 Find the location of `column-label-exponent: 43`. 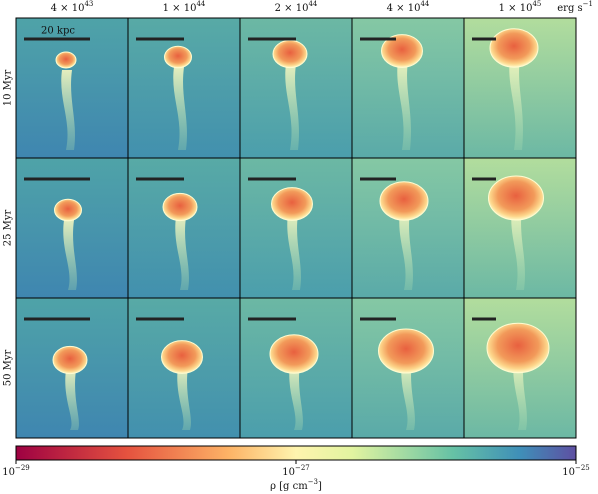

column-label-exponent: 43 is located at coordinates (88, 4).